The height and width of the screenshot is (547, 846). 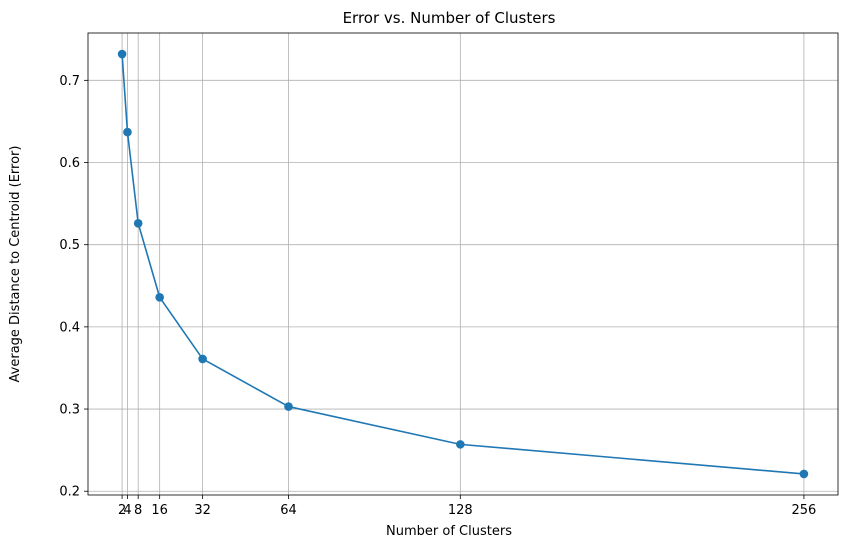 What do you see at coordinates (449, 531) in the screenshot?
I see `x-axis-label: Number of Clusters` at bounding box center [449, 531].